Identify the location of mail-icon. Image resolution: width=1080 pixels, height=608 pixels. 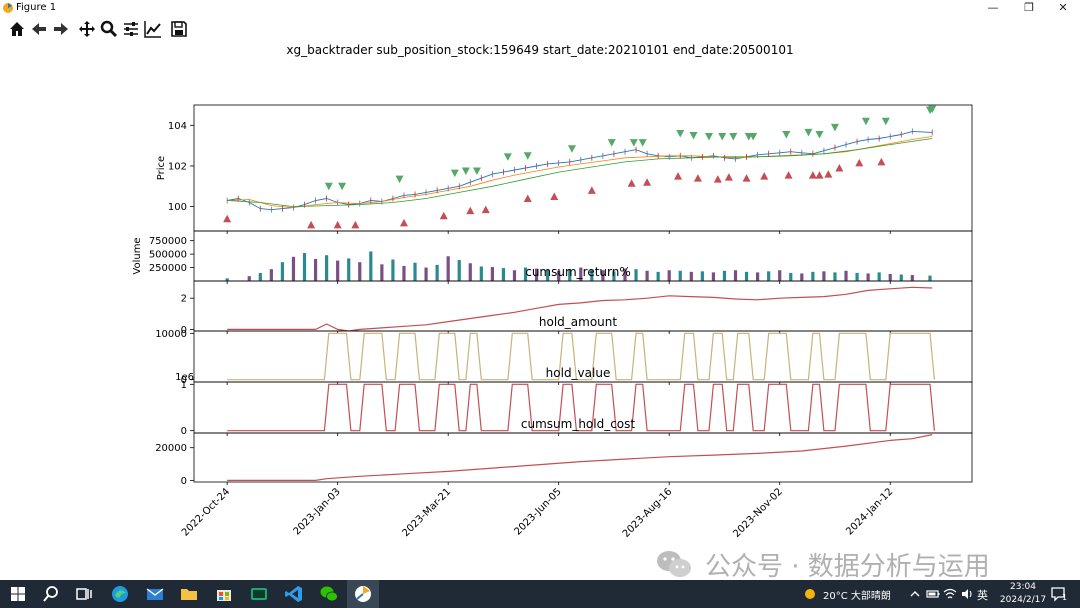
(155, 594).